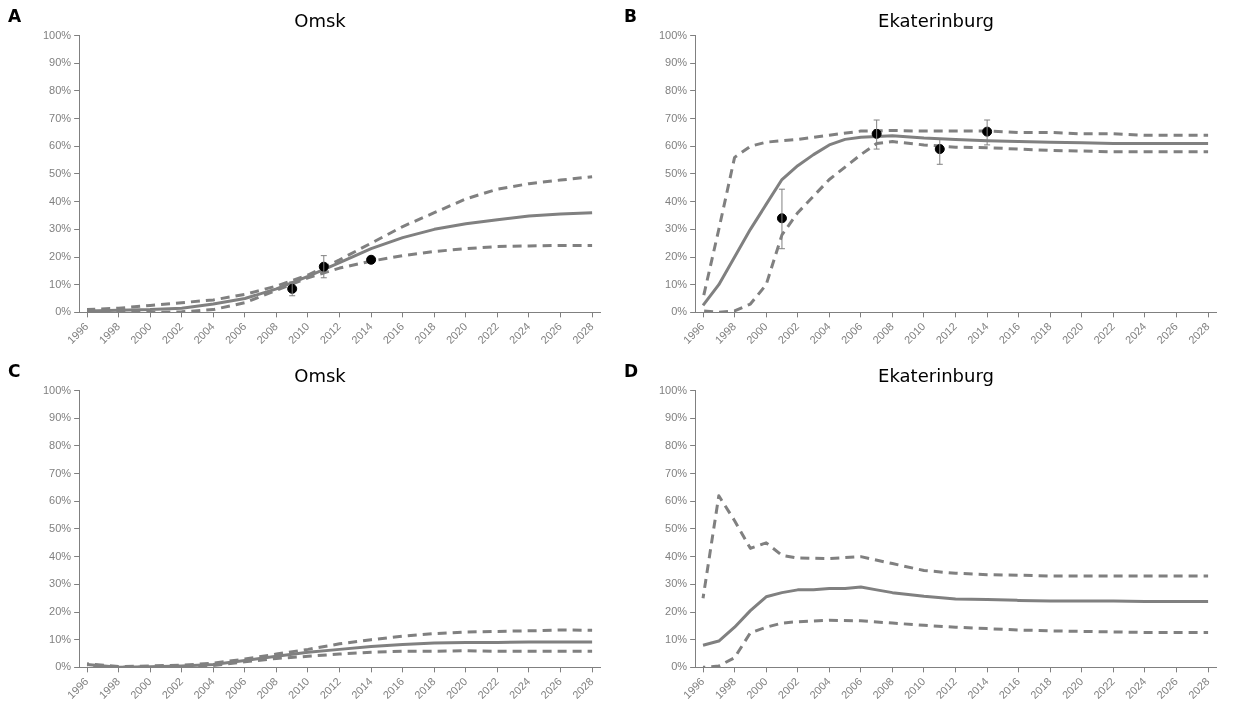 The height and width of the screenshot is (710, 1233). What do you see at coordinates (630, 16) in the screenshot?
I see `text: B` at bounding box center [630, 16].